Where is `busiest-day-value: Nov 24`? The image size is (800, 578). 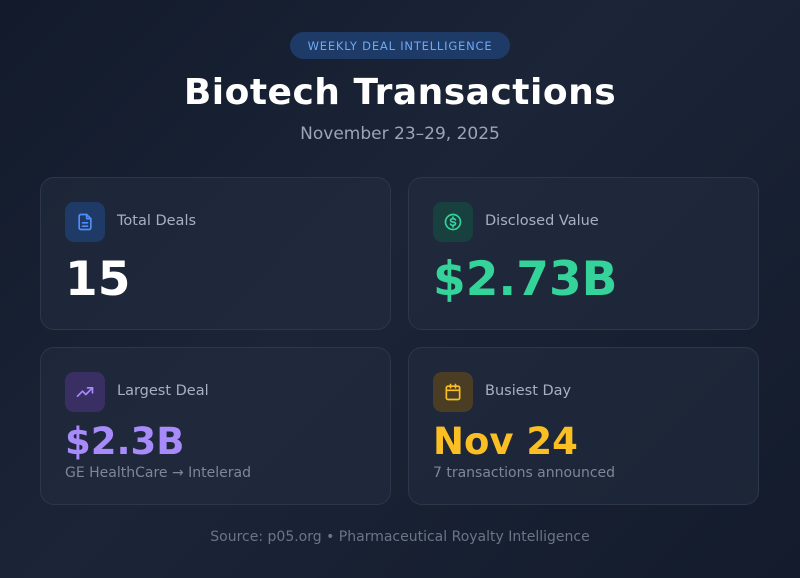
busiest-day-value: Nov 24 is located at coordinates (505, 441).